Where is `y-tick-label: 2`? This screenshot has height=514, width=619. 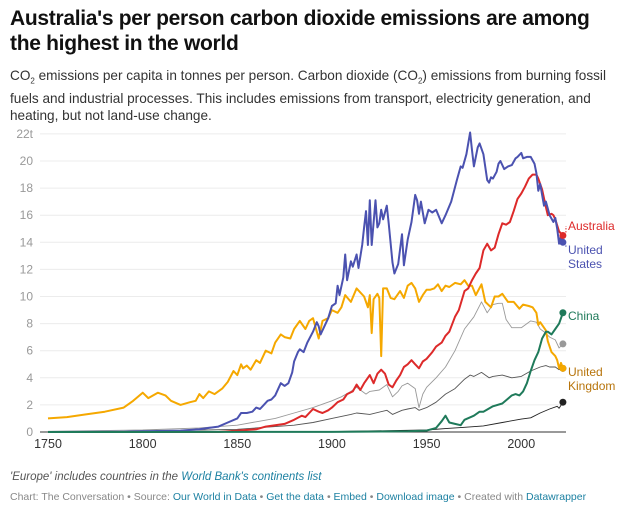 y-tick-label: 2 is located at coordinates (29, 405).